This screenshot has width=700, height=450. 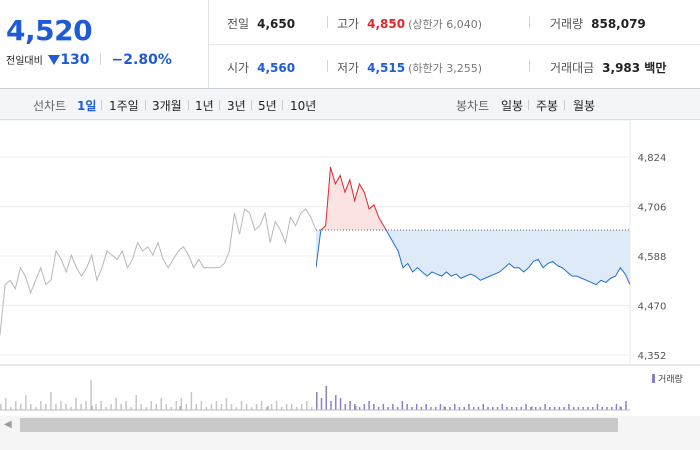 I want to click on range-10y: 10년, so click(x=303, y=106).